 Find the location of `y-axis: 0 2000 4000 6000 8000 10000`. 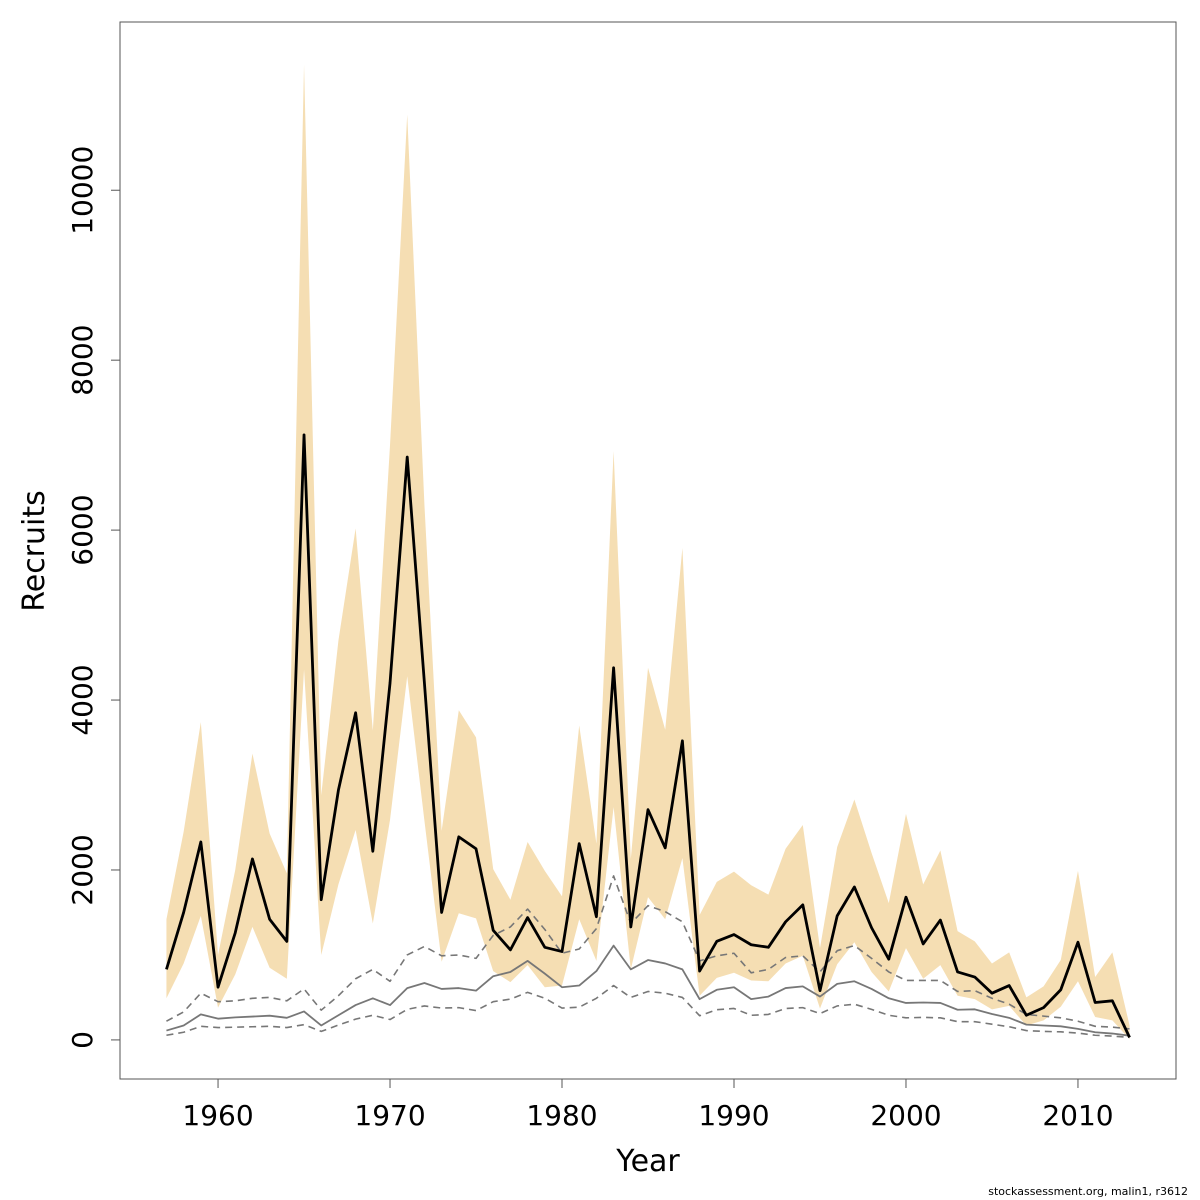

y-axis: 0 2000 4000 6000 8000 10000 is located at coordinates (93, 597).